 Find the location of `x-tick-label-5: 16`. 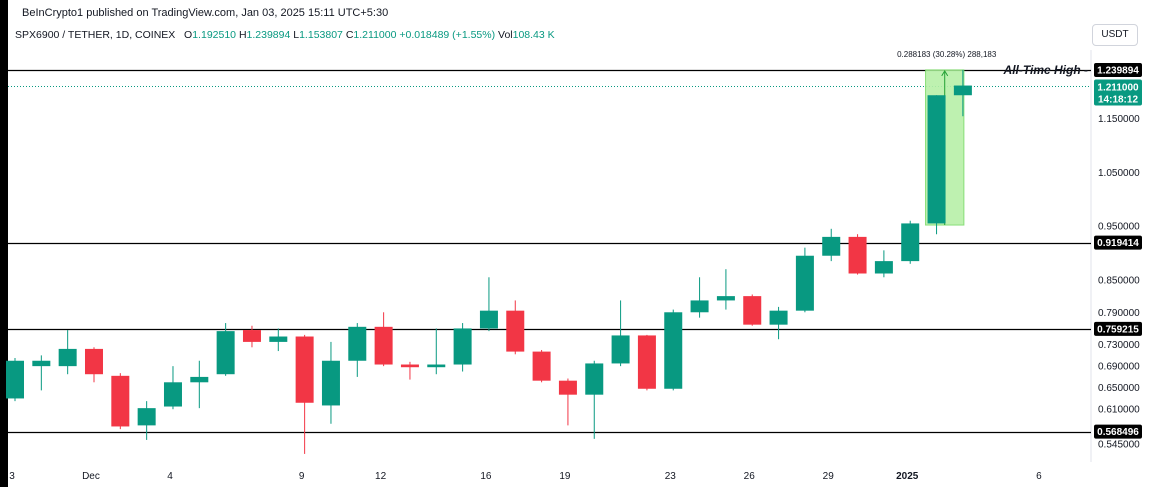

x-tick-label-5: 16 is located at coordinates (486, 476).